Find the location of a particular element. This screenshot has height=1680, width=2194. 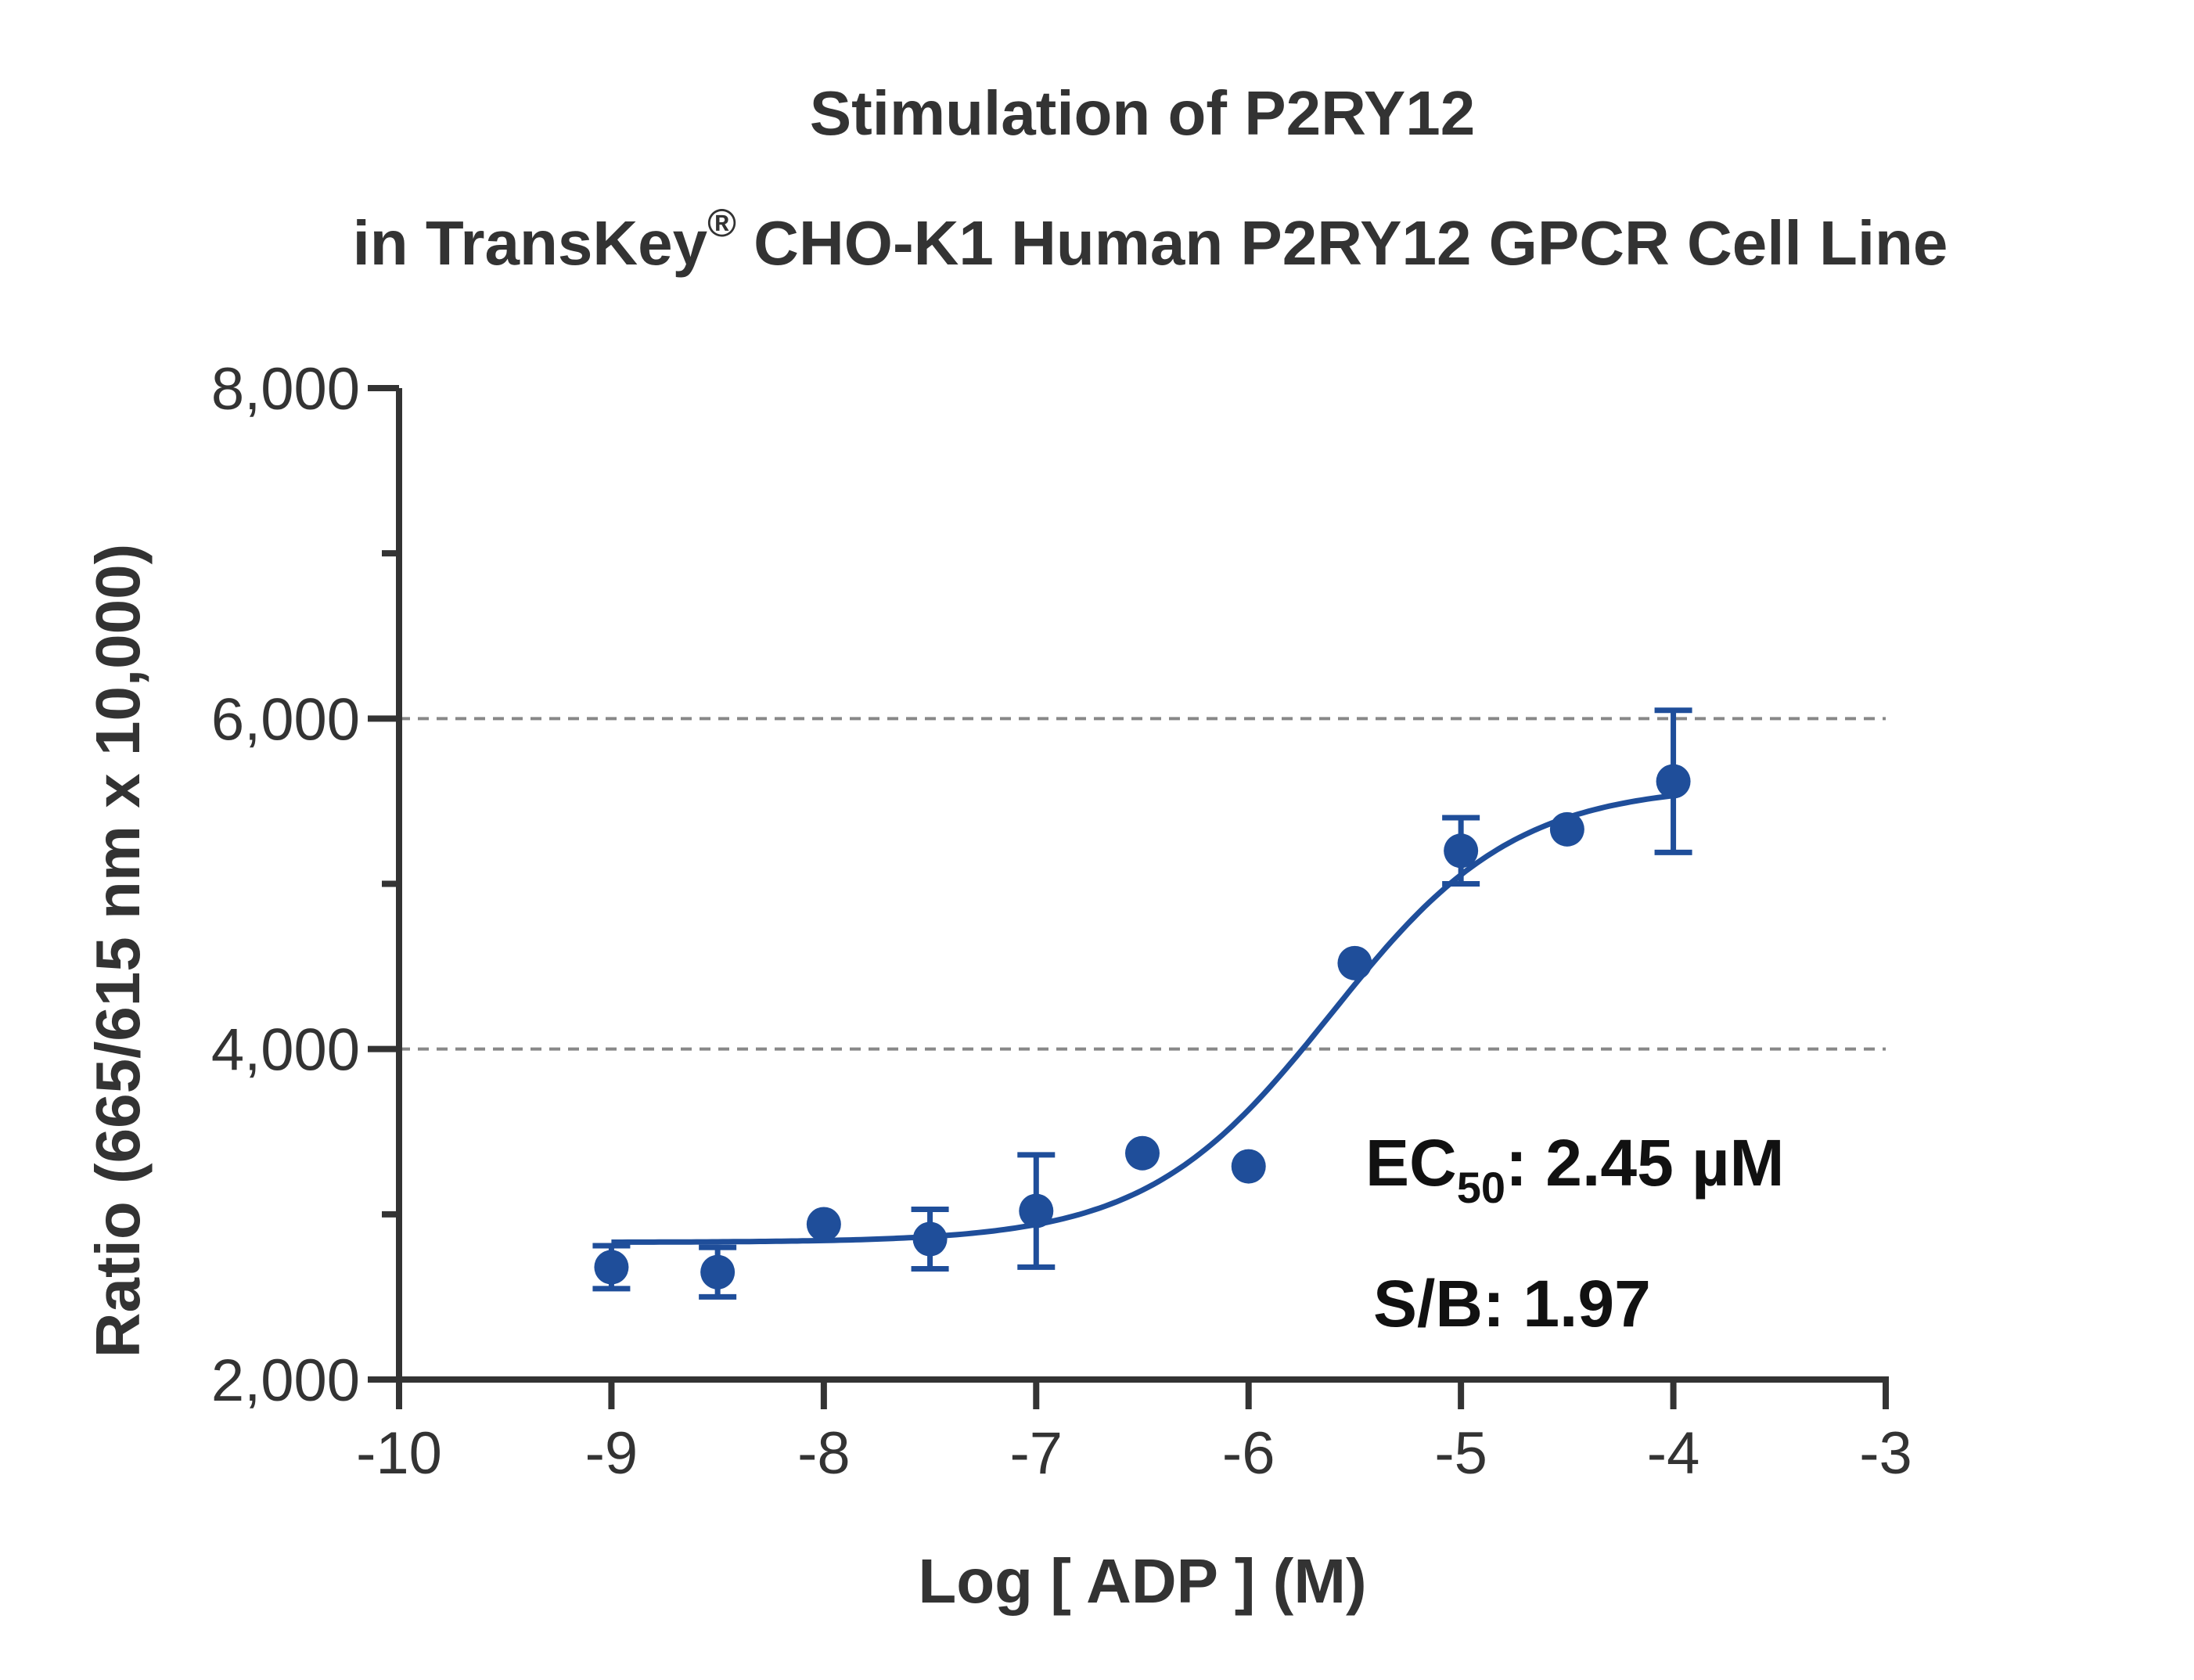

registered-mark: ® is located at coordinates (721, 223).